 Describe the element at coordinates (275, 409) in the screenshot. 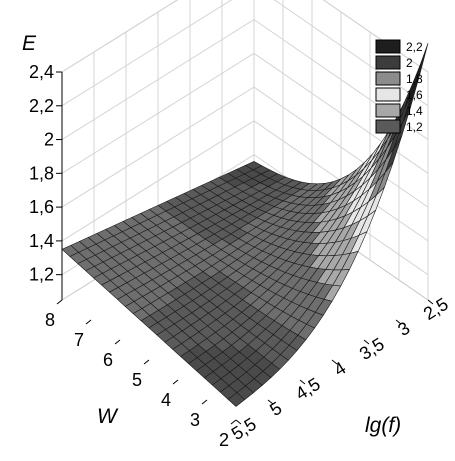

I see `x-tick-label-1: 5` at that location.